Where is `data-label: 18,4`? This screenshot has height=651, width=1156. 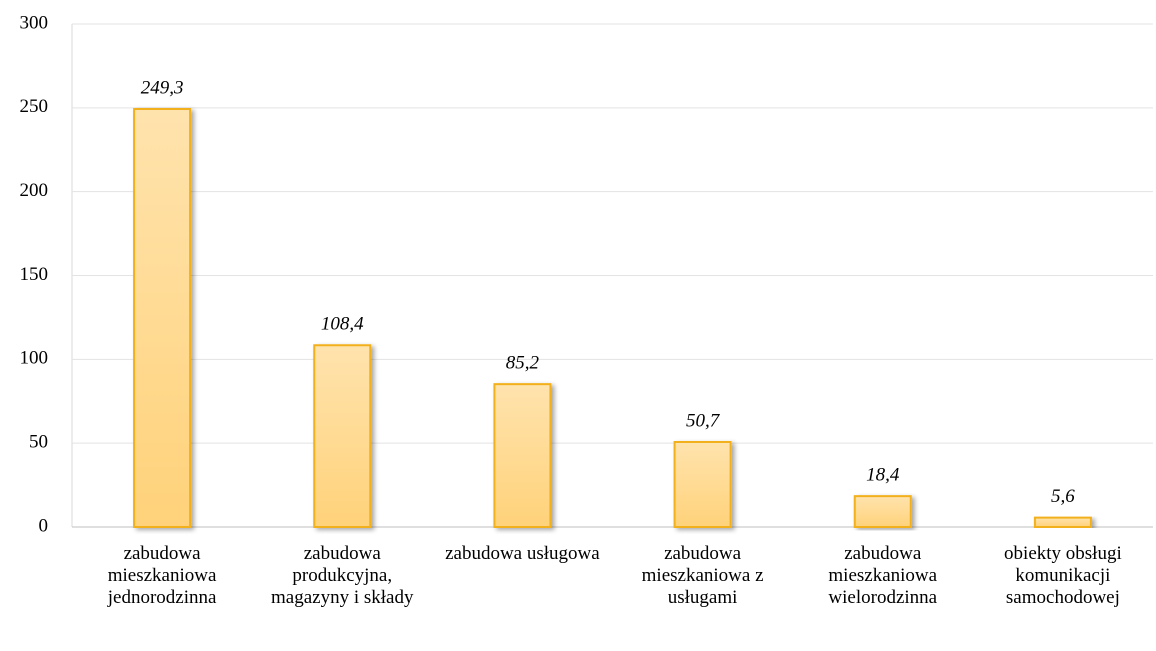
data-label: 18,4 is located at coordinates (883, 475).